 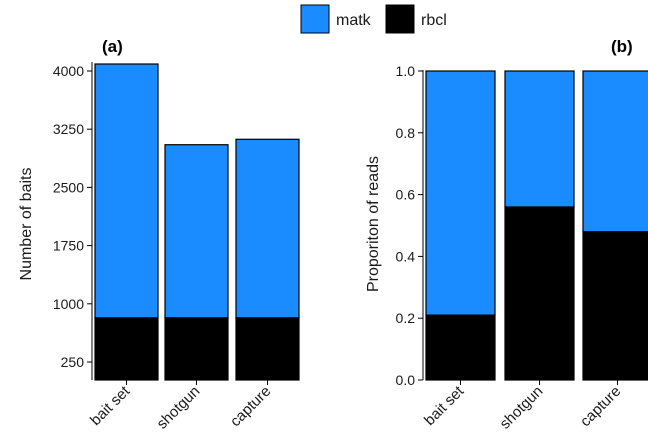 I want to click on panel-a-y-tick-label: 250, so click(x=73, y=362).